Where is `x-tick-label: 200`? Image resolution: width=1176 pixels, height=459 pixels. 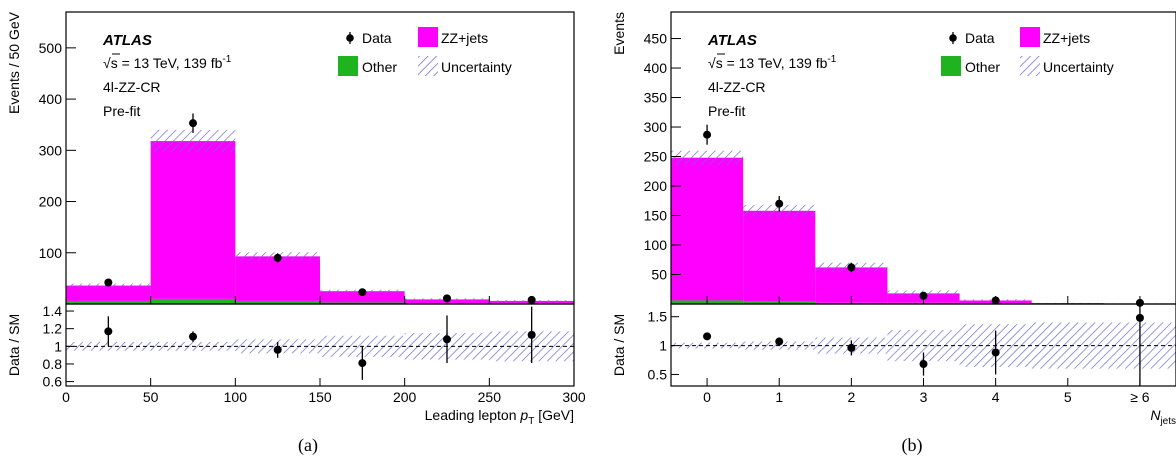 x-tick-label: 200 is located at coordinates (405, 397).